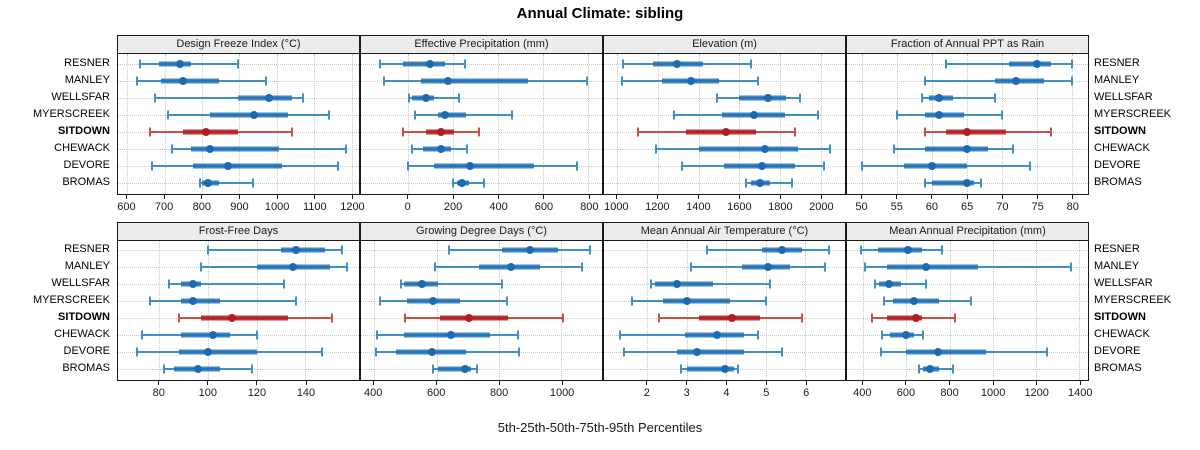  What do you see at coordinates (373, 393) in the screenshot?
I see `tick-label: 400` at bounding box center [373, 393].